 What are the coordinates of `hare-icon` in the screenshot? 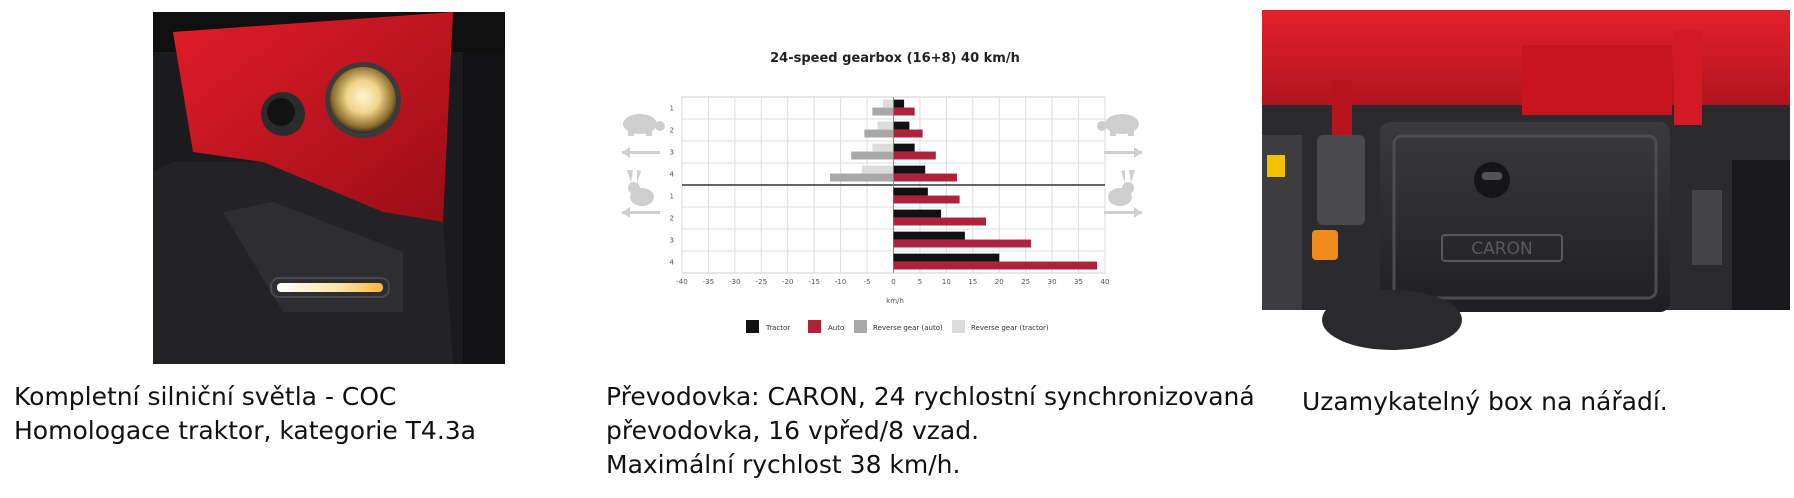 It's located at (641, 194).